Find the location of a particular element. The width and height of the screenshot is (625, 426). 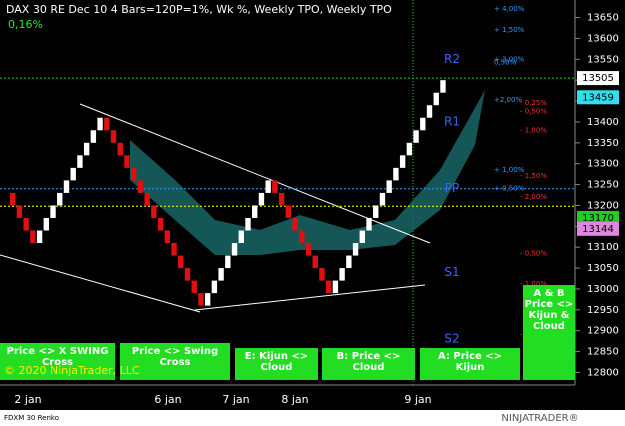

y-tick-label: 13050 is located at coordinates (603, 268).